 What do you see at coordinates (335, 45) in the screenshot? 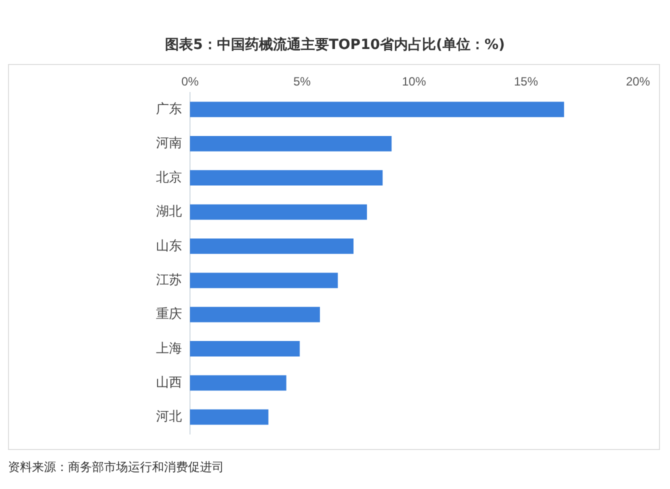
I see `chart-title: 图表5：中国药械流通主要TOP10省内占比(单位：%)` at bounding box center [335, 45].